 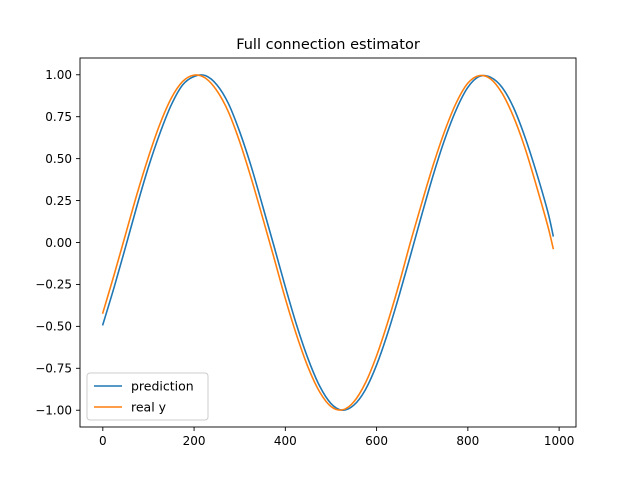 I want to click on y-tick-label: 1.00, so click(x=58, y=75).